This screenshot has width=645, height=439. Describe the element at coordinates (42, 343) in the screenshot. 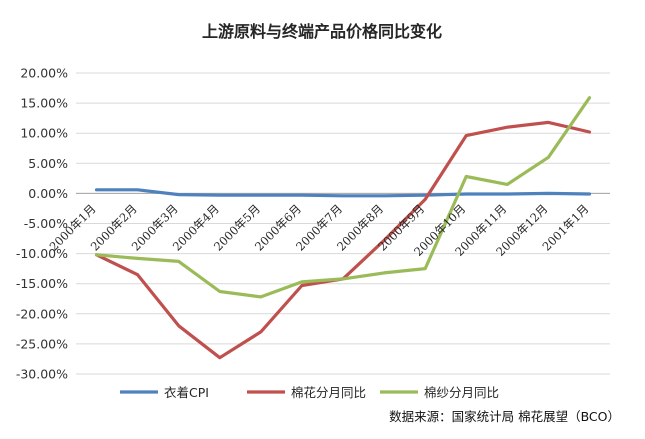

I see `y-tick-label: -25.00%` at that location.